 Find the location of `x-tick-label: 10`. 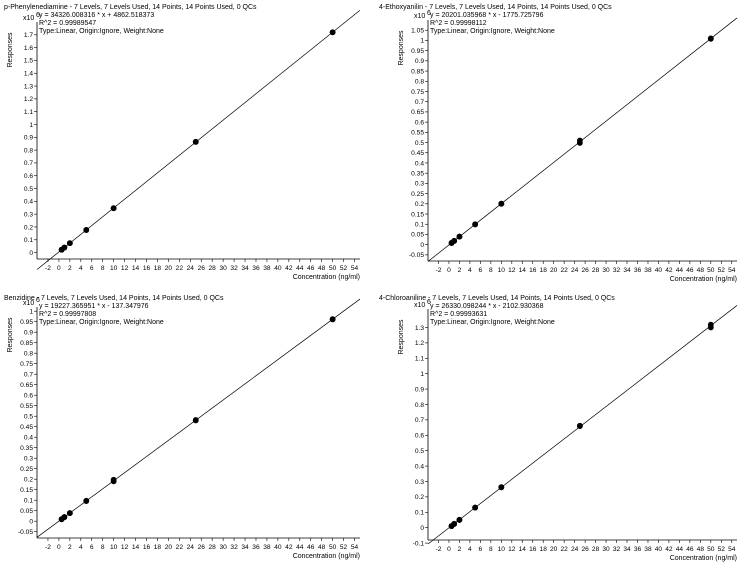

x-tick-label: 10 is located at coordinates (502, 270).